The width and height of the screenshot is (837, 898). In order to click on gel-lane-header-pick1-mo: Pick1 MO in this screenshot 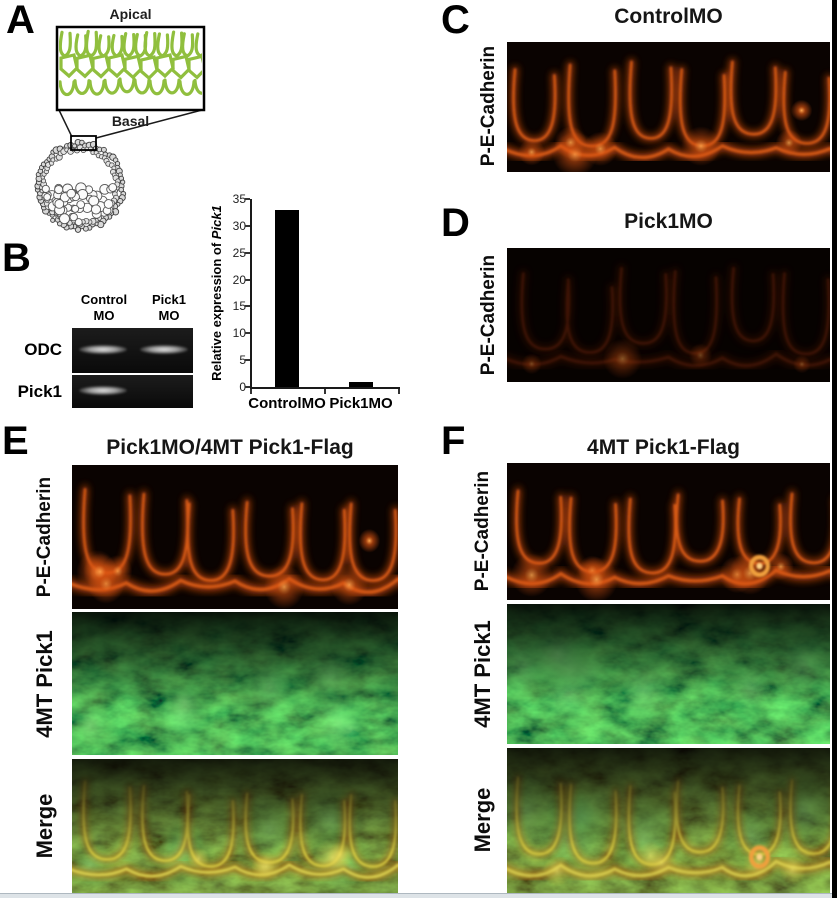, I will do `click(169, 308)`.